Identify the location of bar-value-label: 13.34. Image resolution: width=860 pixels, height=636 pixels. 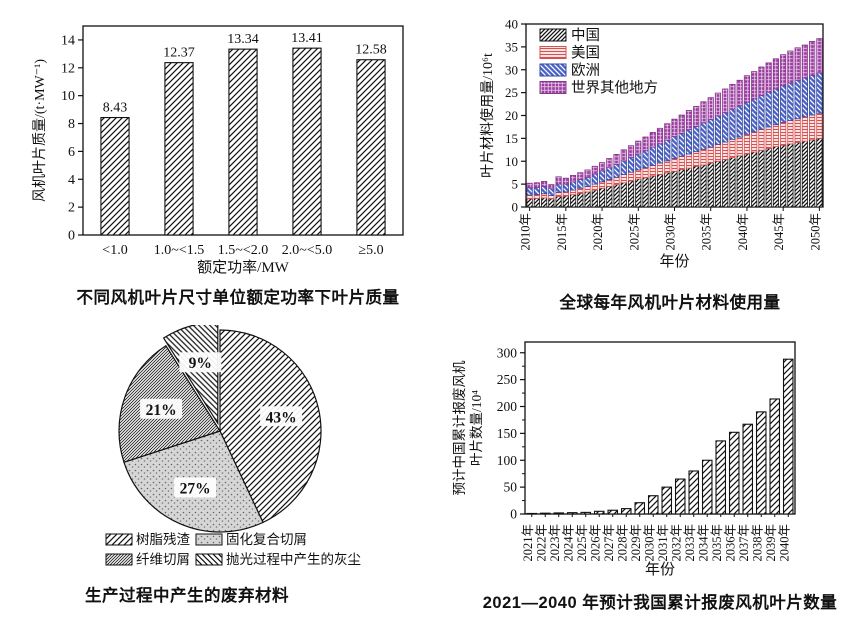
(243, 39).